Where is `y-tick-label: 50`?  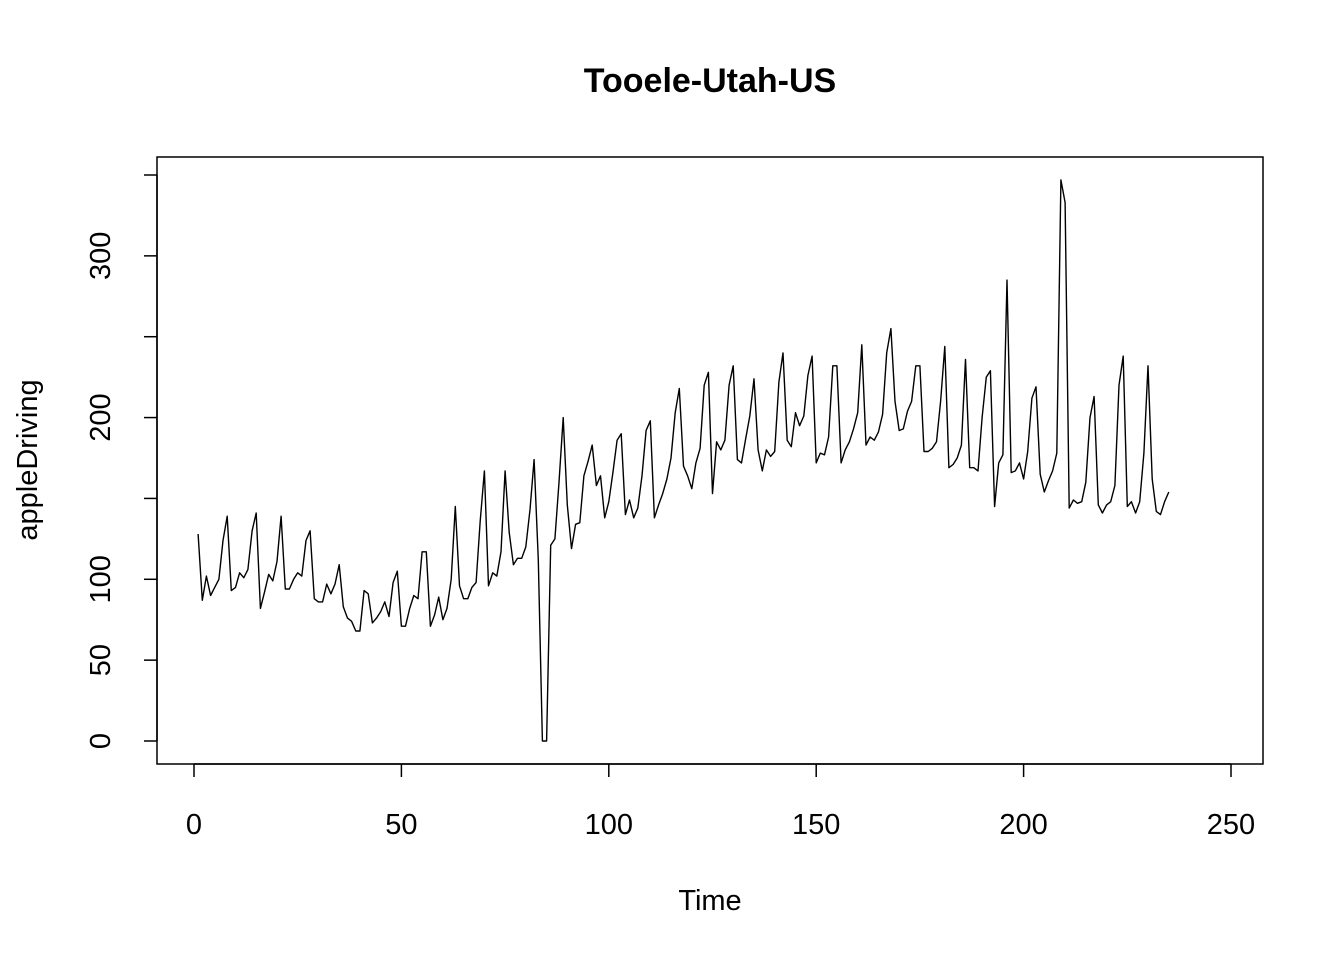
y-tick-label: 50 is located at coordinates (101, 660).